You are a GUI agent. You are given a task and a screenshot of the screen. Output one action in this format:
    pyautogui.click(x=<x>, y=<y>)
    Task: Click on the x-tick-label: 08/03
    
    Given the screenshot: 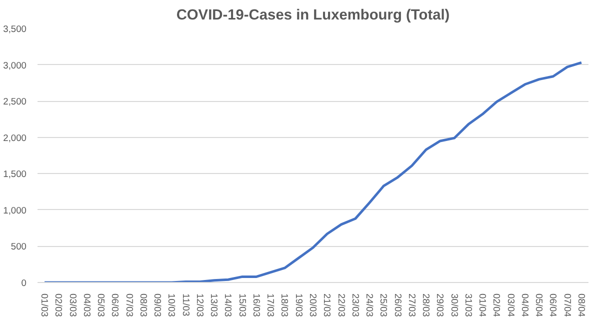 What is the action you would take?
    pyautogui.click(x=143, y=305)
    